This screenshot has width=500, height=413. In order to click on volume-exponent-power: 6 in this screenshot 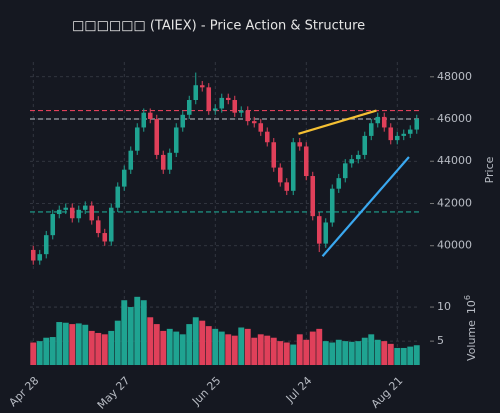, I will do `click(467, 297)`.